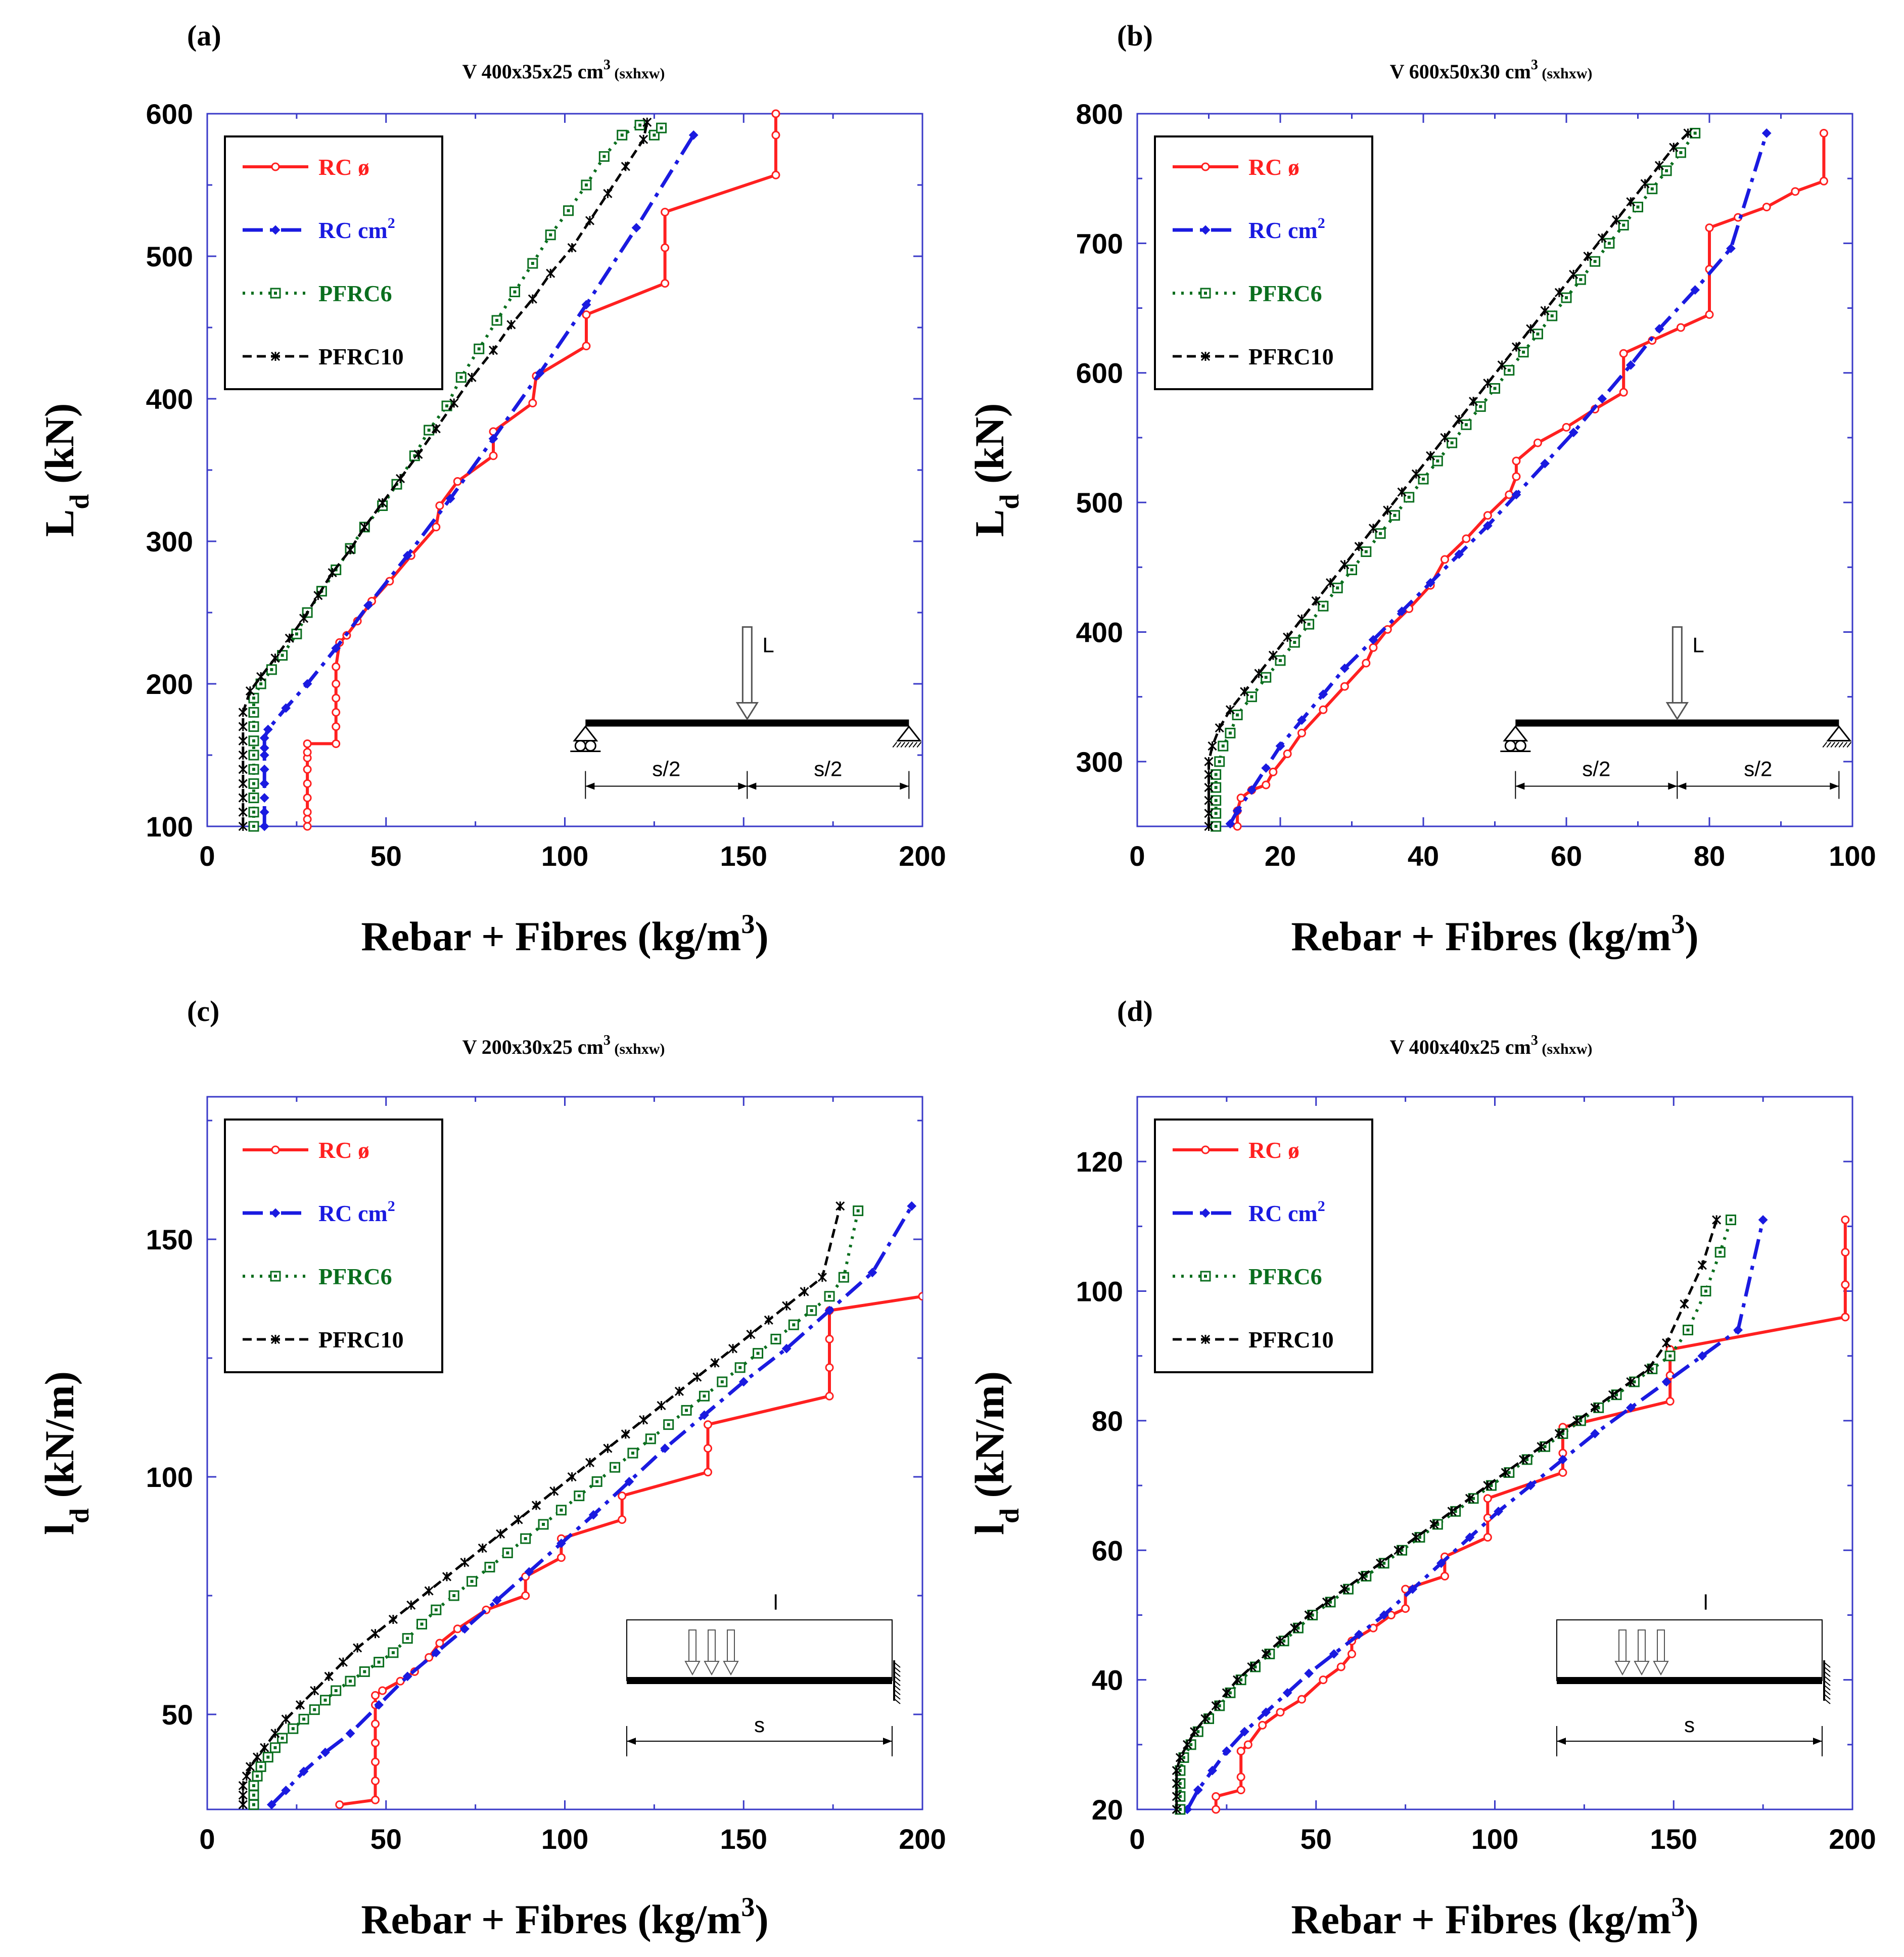 The height and width of the screenshot is (1957, 1904). Describe the element at coordinates (563, 1045) in the screenshot. I see `chart-title: V 200x30x25 cm3 (sxhxw)` at that location.